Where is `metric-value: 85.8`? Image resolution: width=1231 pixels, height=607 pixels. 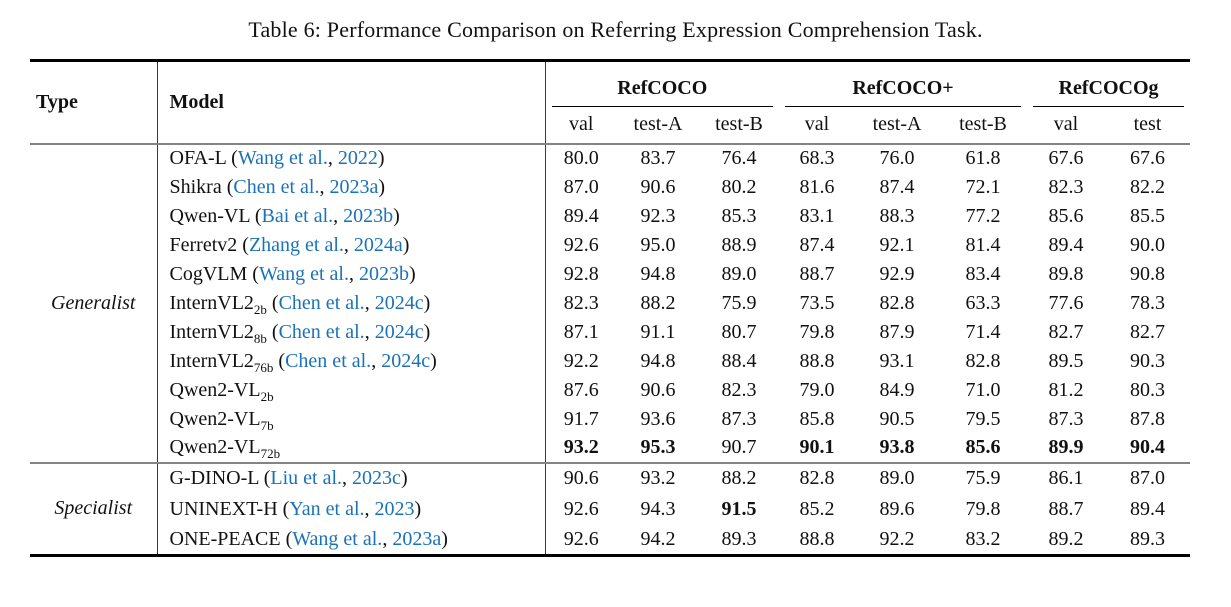 metric-value: 85.8 is located at coordinates (817, 418).